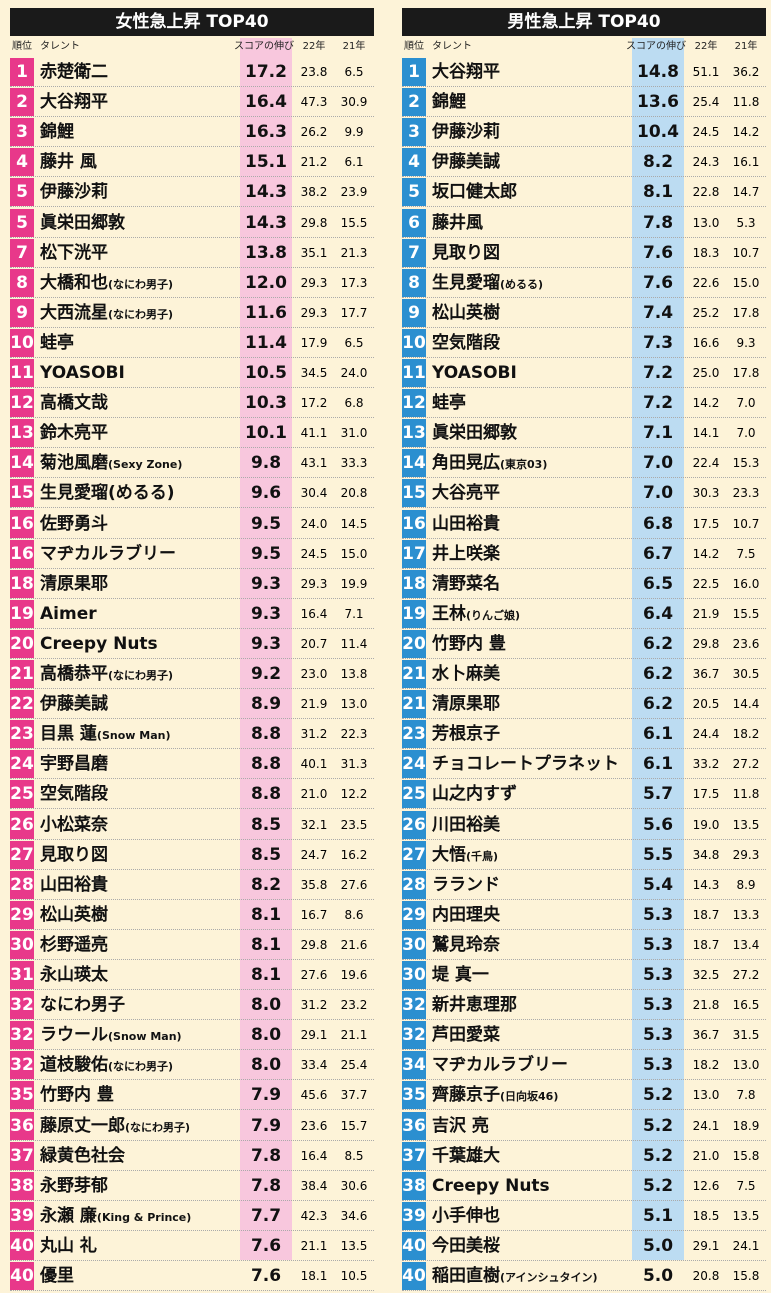 The image size is (771, 1293). What do you see at coordinates (192, 1035) in the screenshot?
I see `ranking-row: 32 ラウール(Snow Man) 8.0 29.1 21.1` at bounding box center [192, 1035].